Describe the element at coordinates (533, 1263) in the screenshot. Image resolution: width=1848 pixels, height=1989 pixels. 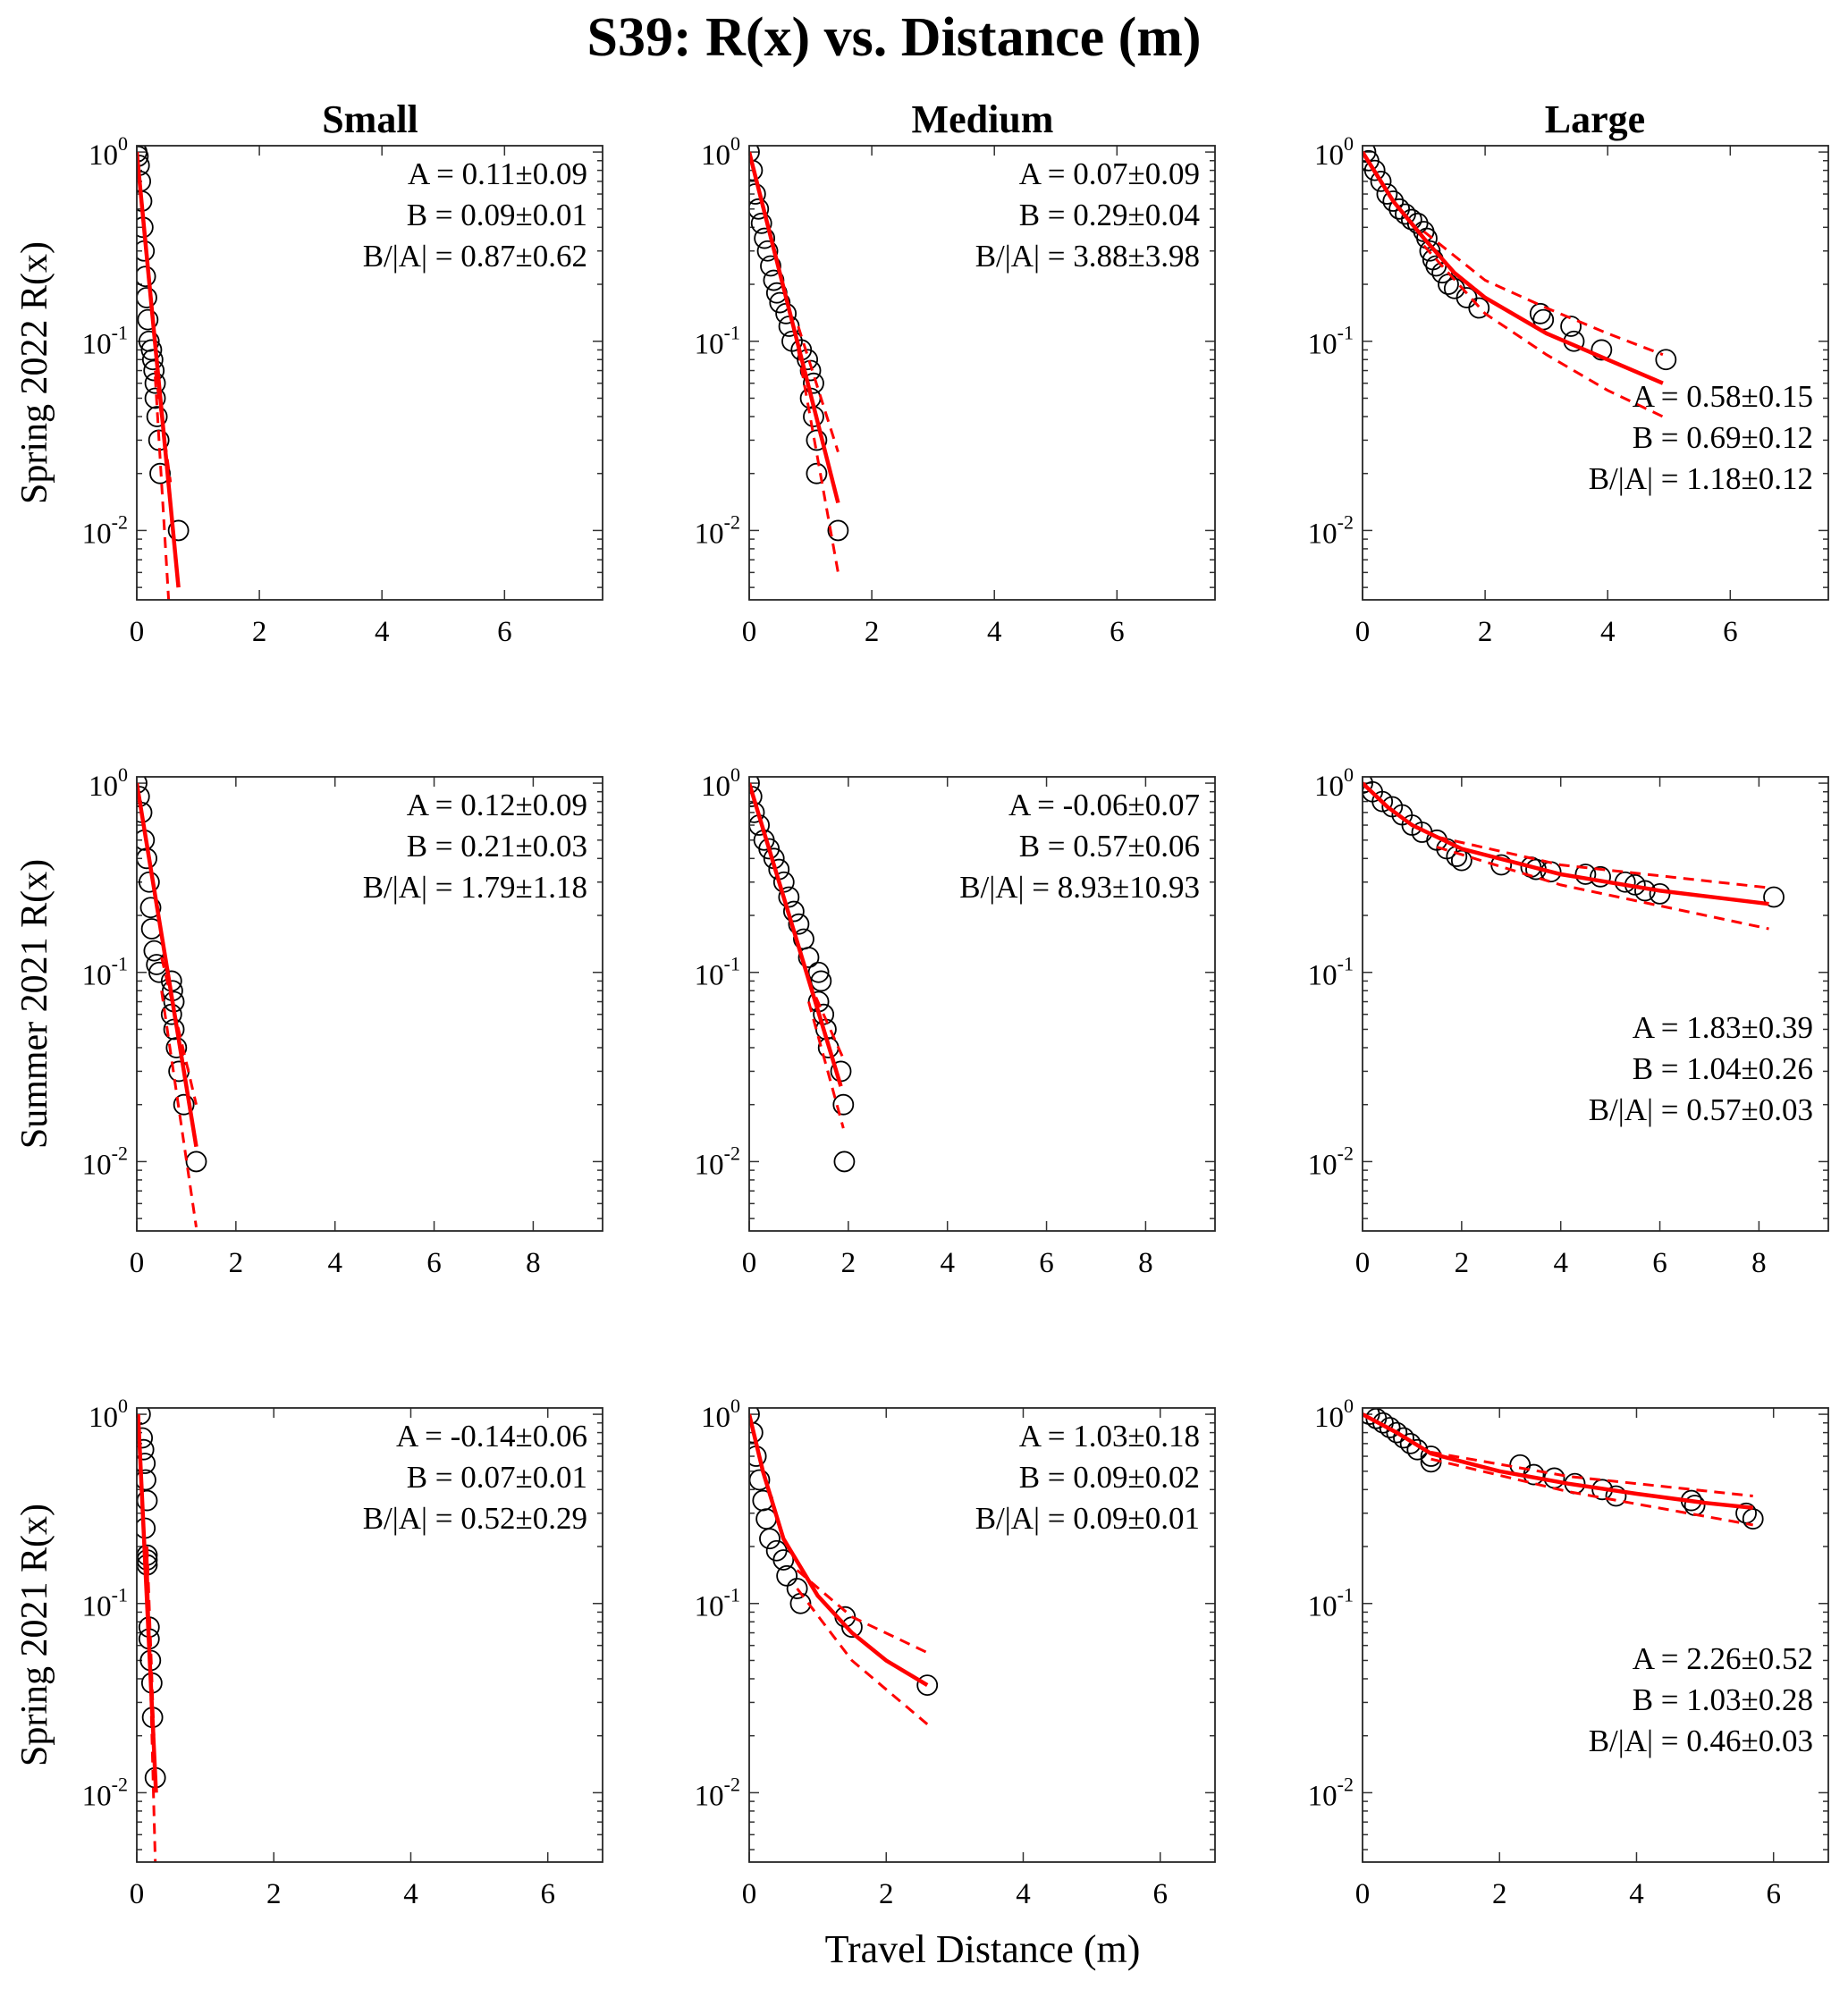
I see `x-tick-label: 8` at that location.